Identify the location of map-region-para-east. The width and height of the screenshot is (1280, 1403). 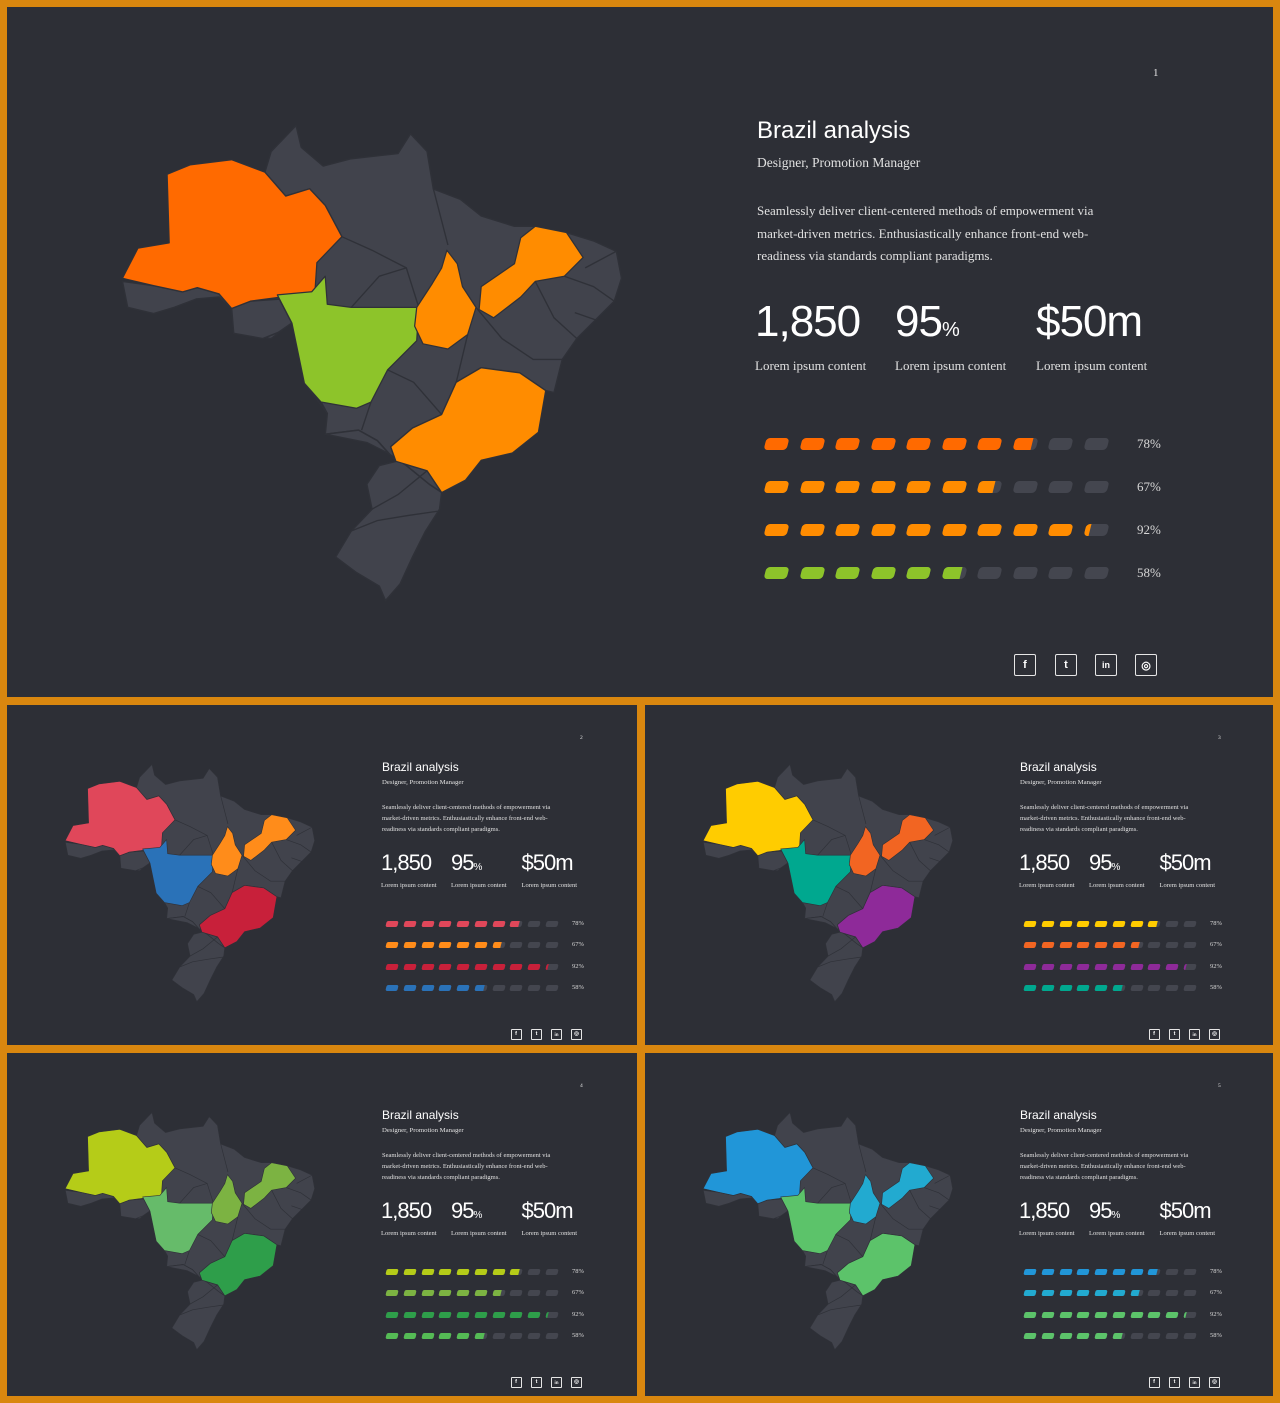
(531, 272).